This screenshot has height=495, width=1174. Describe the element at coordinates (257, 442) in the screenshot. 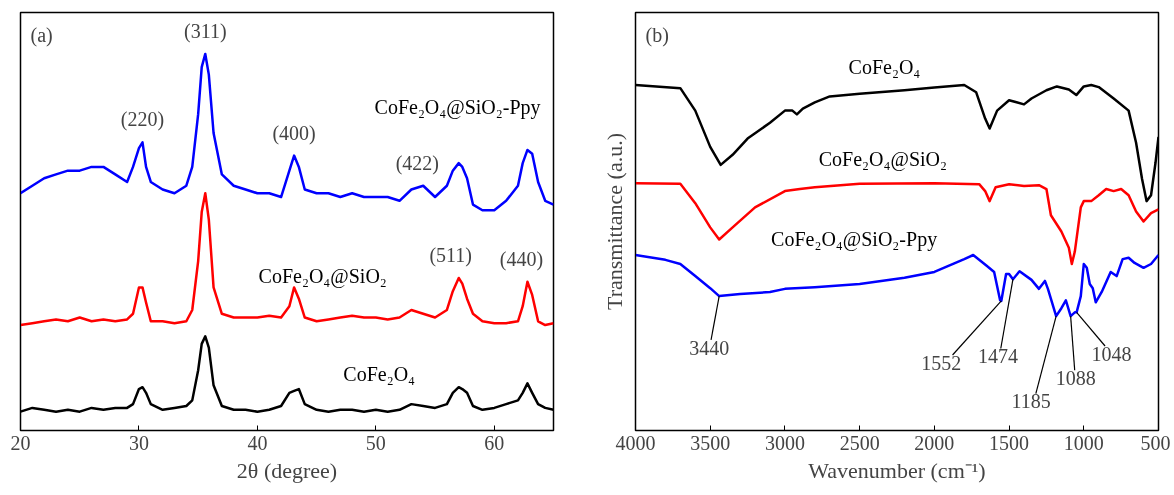

I see `x-tick-label: 40` at that location.